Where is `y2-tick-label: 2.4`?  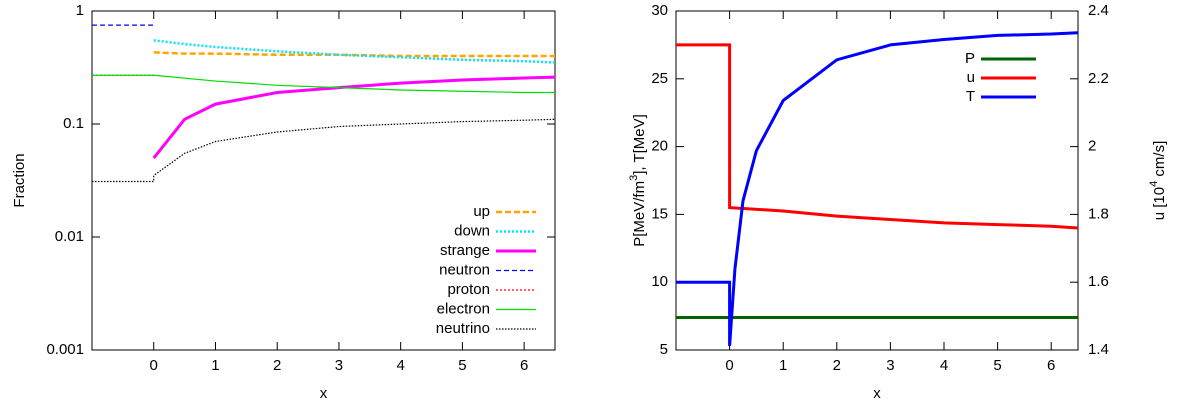 y2-tick-label: 2.4 is located at coordinates (1098, 10).